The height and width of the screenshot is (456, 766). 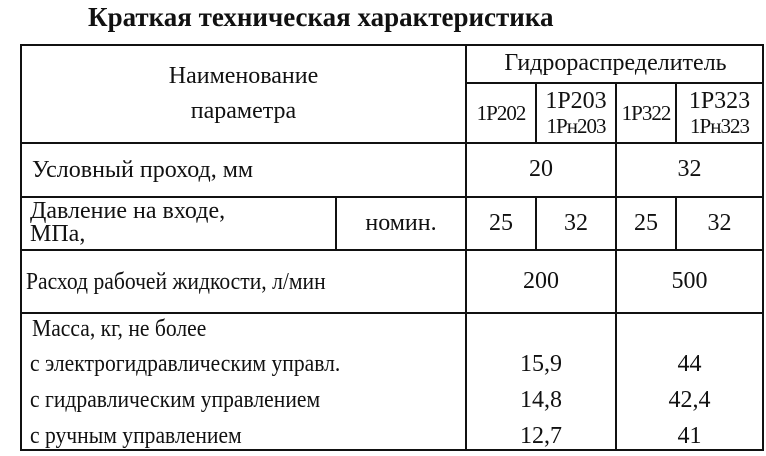 I want to click on flow-label: Расход рабочей жидкости, л/мин, so click(x=176, y=281).